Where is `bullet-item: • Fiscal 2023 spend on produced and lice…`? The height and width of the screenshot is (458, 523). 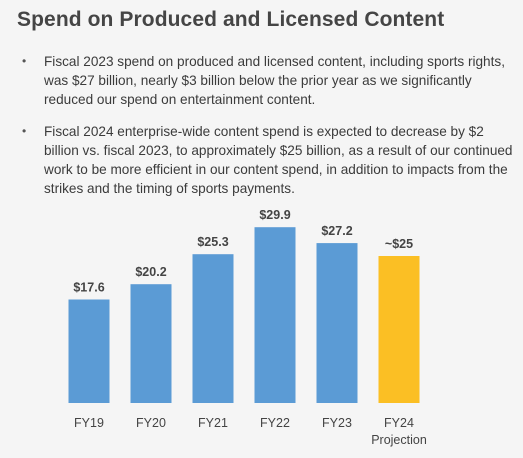
bullet-item: • Fiscal 2023 spend on produced and lice… is located at coordinates (269, 80).